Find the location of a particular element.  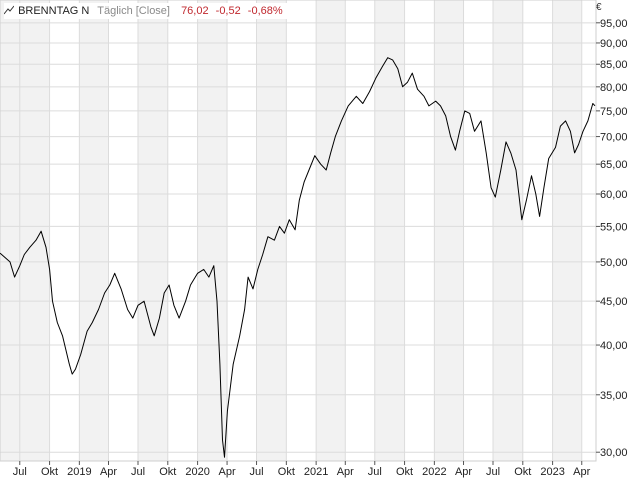

y-tick-label: 70,00 is located at coordinates (614, 138).